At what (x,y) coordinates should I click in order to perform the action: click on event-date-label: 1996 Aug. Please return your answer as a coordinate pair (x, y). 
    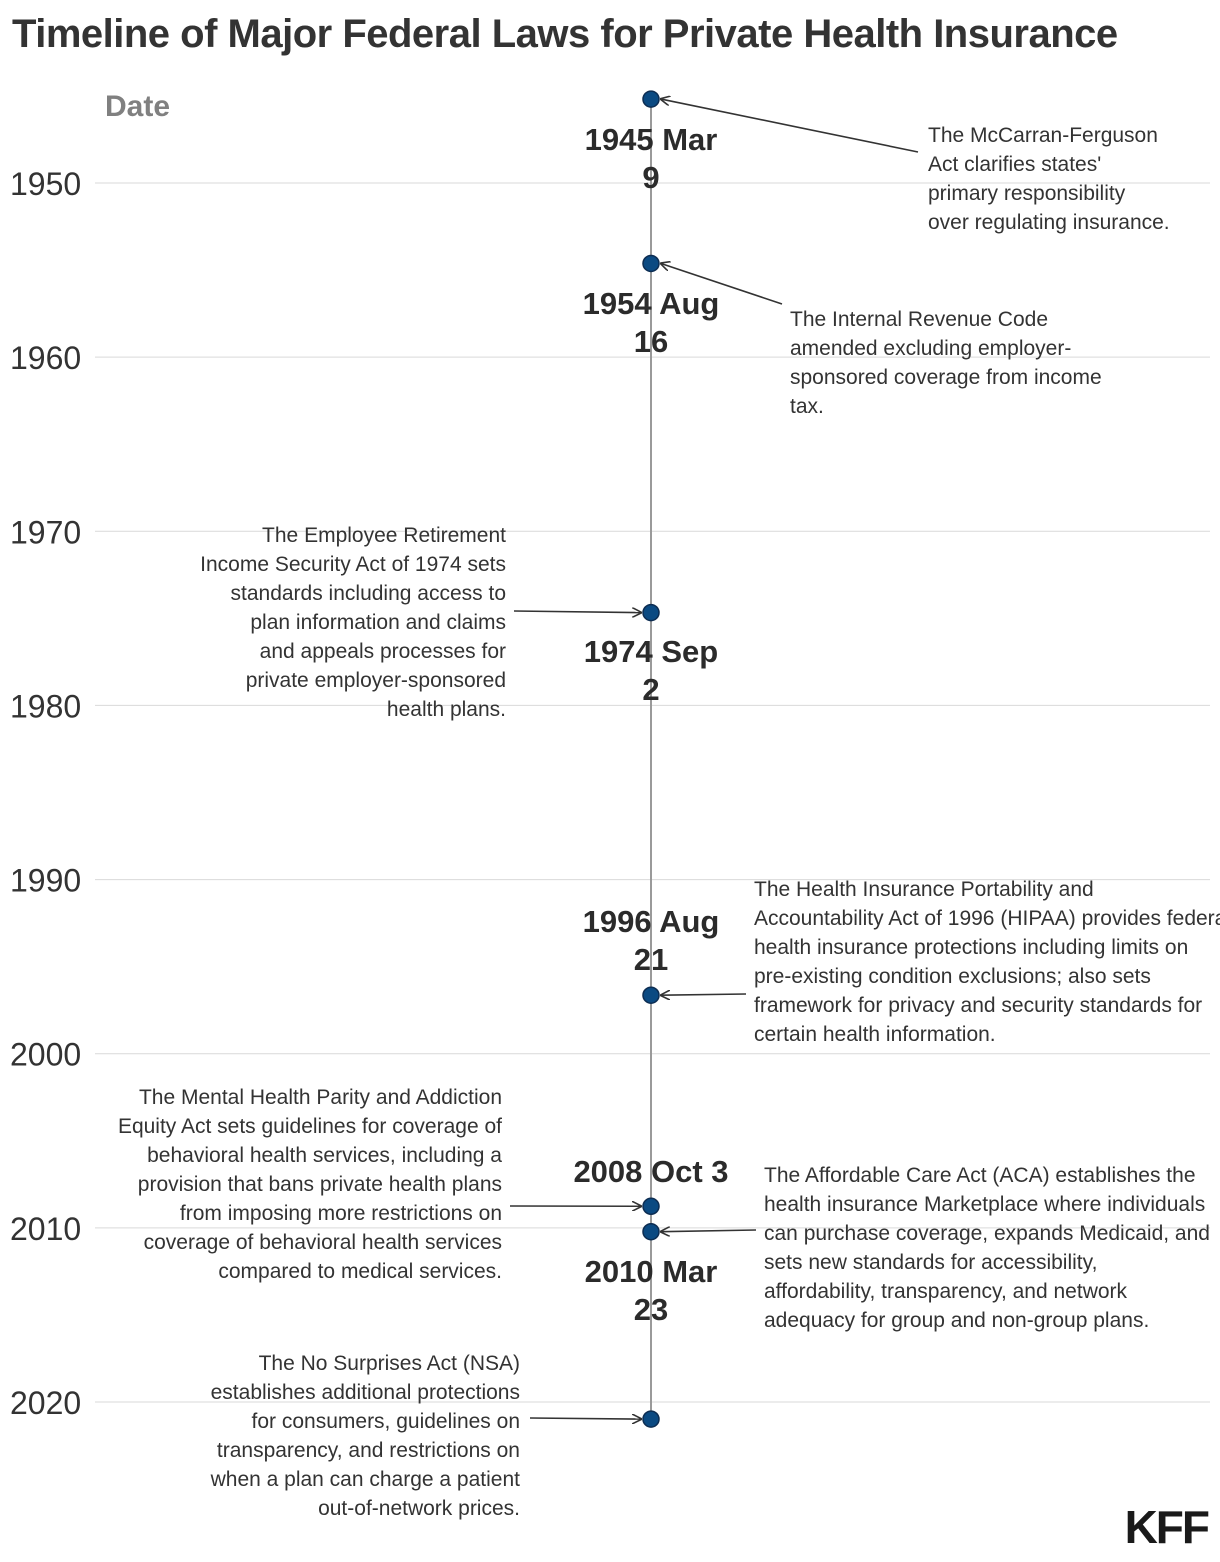
    Looking at the image, I should click on (651, 921).